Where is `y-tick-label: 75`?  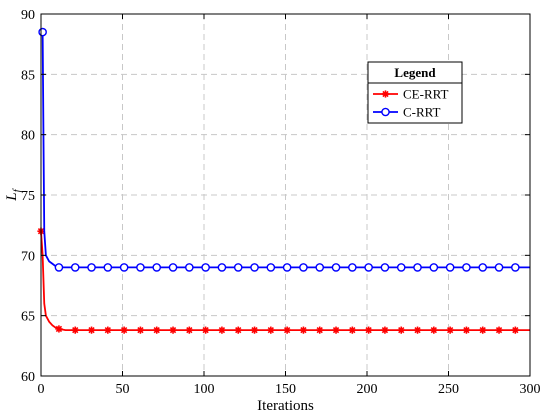 y-tick-label: 75 is located at coordinates (28, 196).